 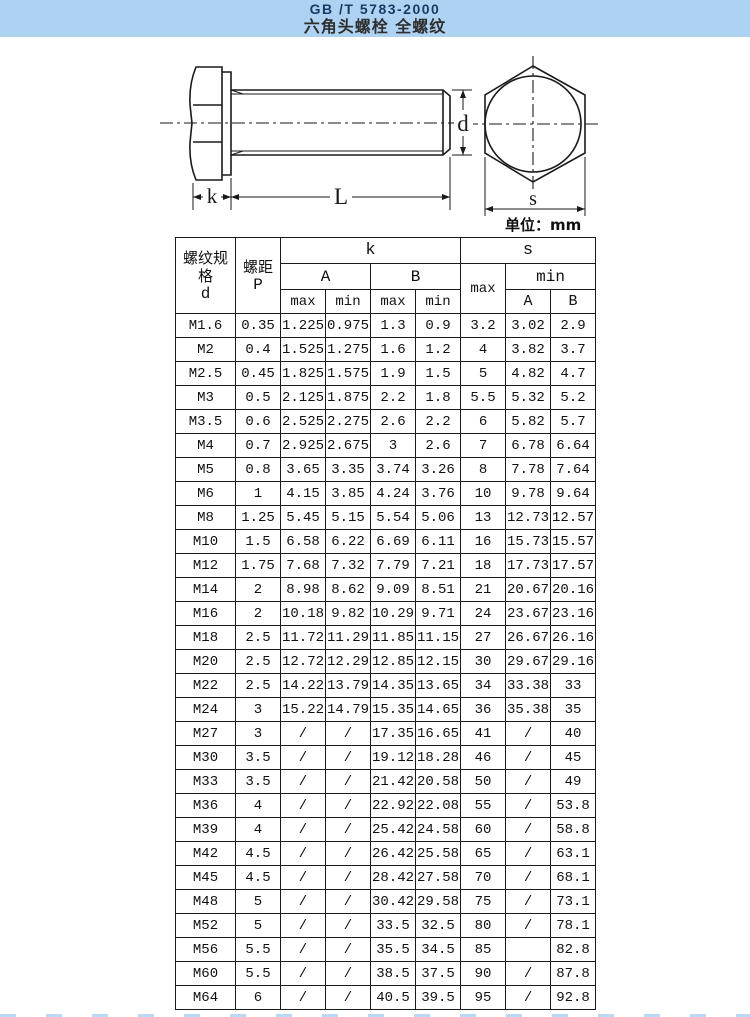 What do you see at coordinates (543, 225) in the screenshot?
I see `unit-label: 单位：mm` at bounding box center [543, 225].